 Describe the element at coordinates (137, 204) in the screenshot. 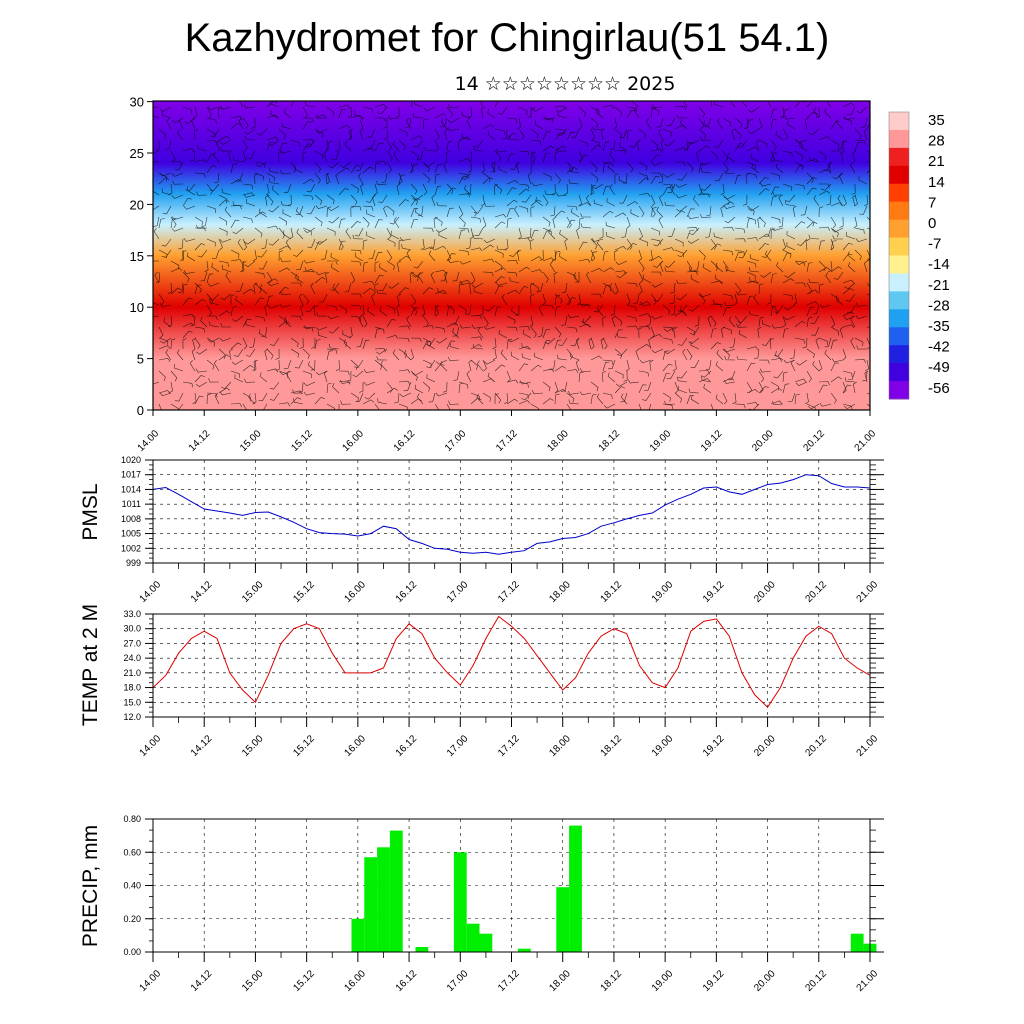

I see `y-tick-label: 20` at that location.